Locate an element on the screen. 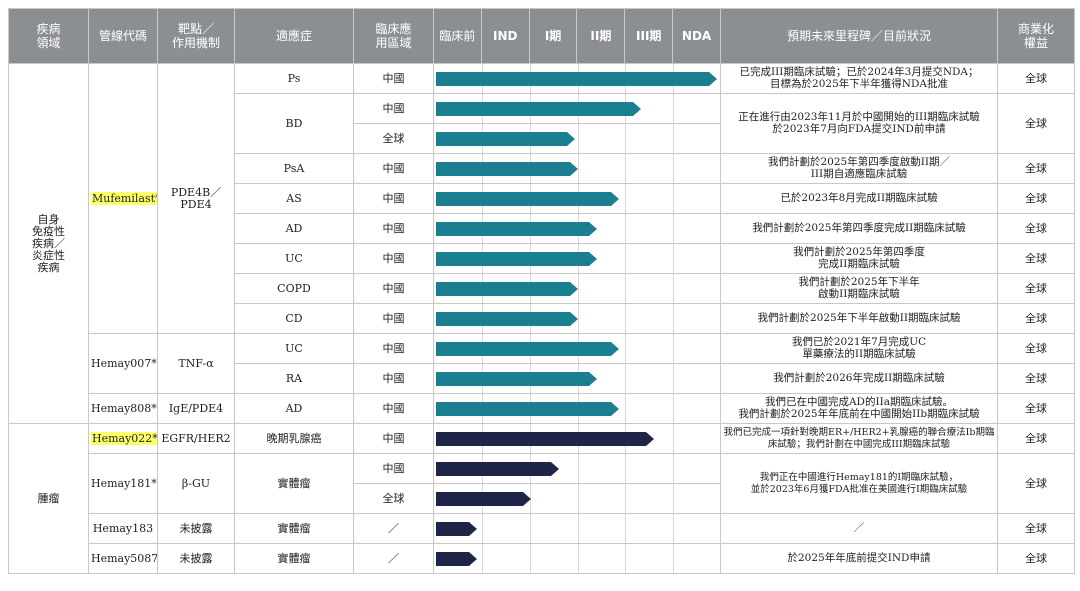  milestone: 我們計劃於2025年下半年啟動II期臨床試驗 is located at coordinates (859, 318).